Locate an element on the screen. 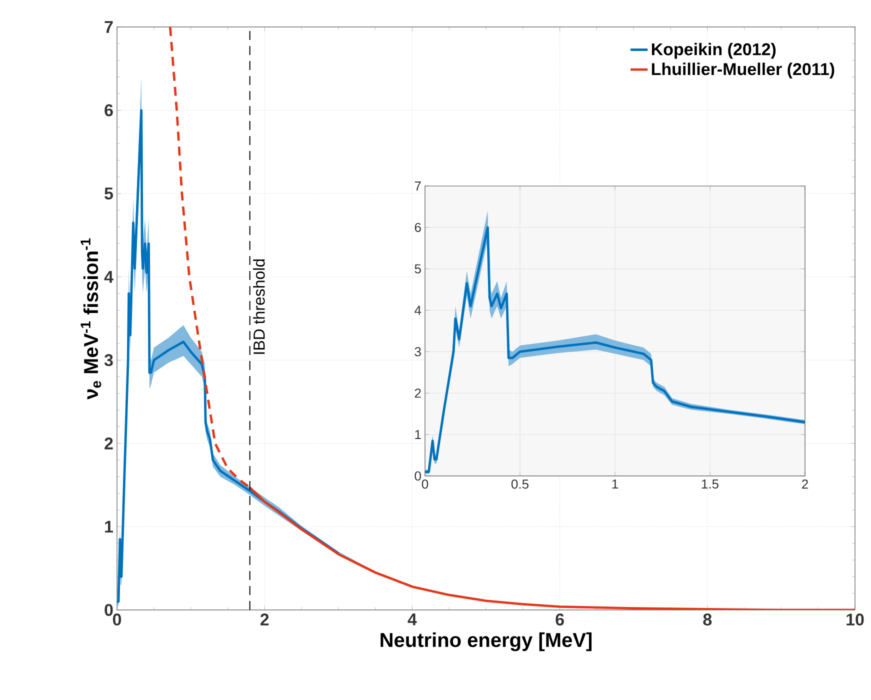 This screenshot has width=871, height=700. x-tick-label: 8 is located at coordinates (707, 620).